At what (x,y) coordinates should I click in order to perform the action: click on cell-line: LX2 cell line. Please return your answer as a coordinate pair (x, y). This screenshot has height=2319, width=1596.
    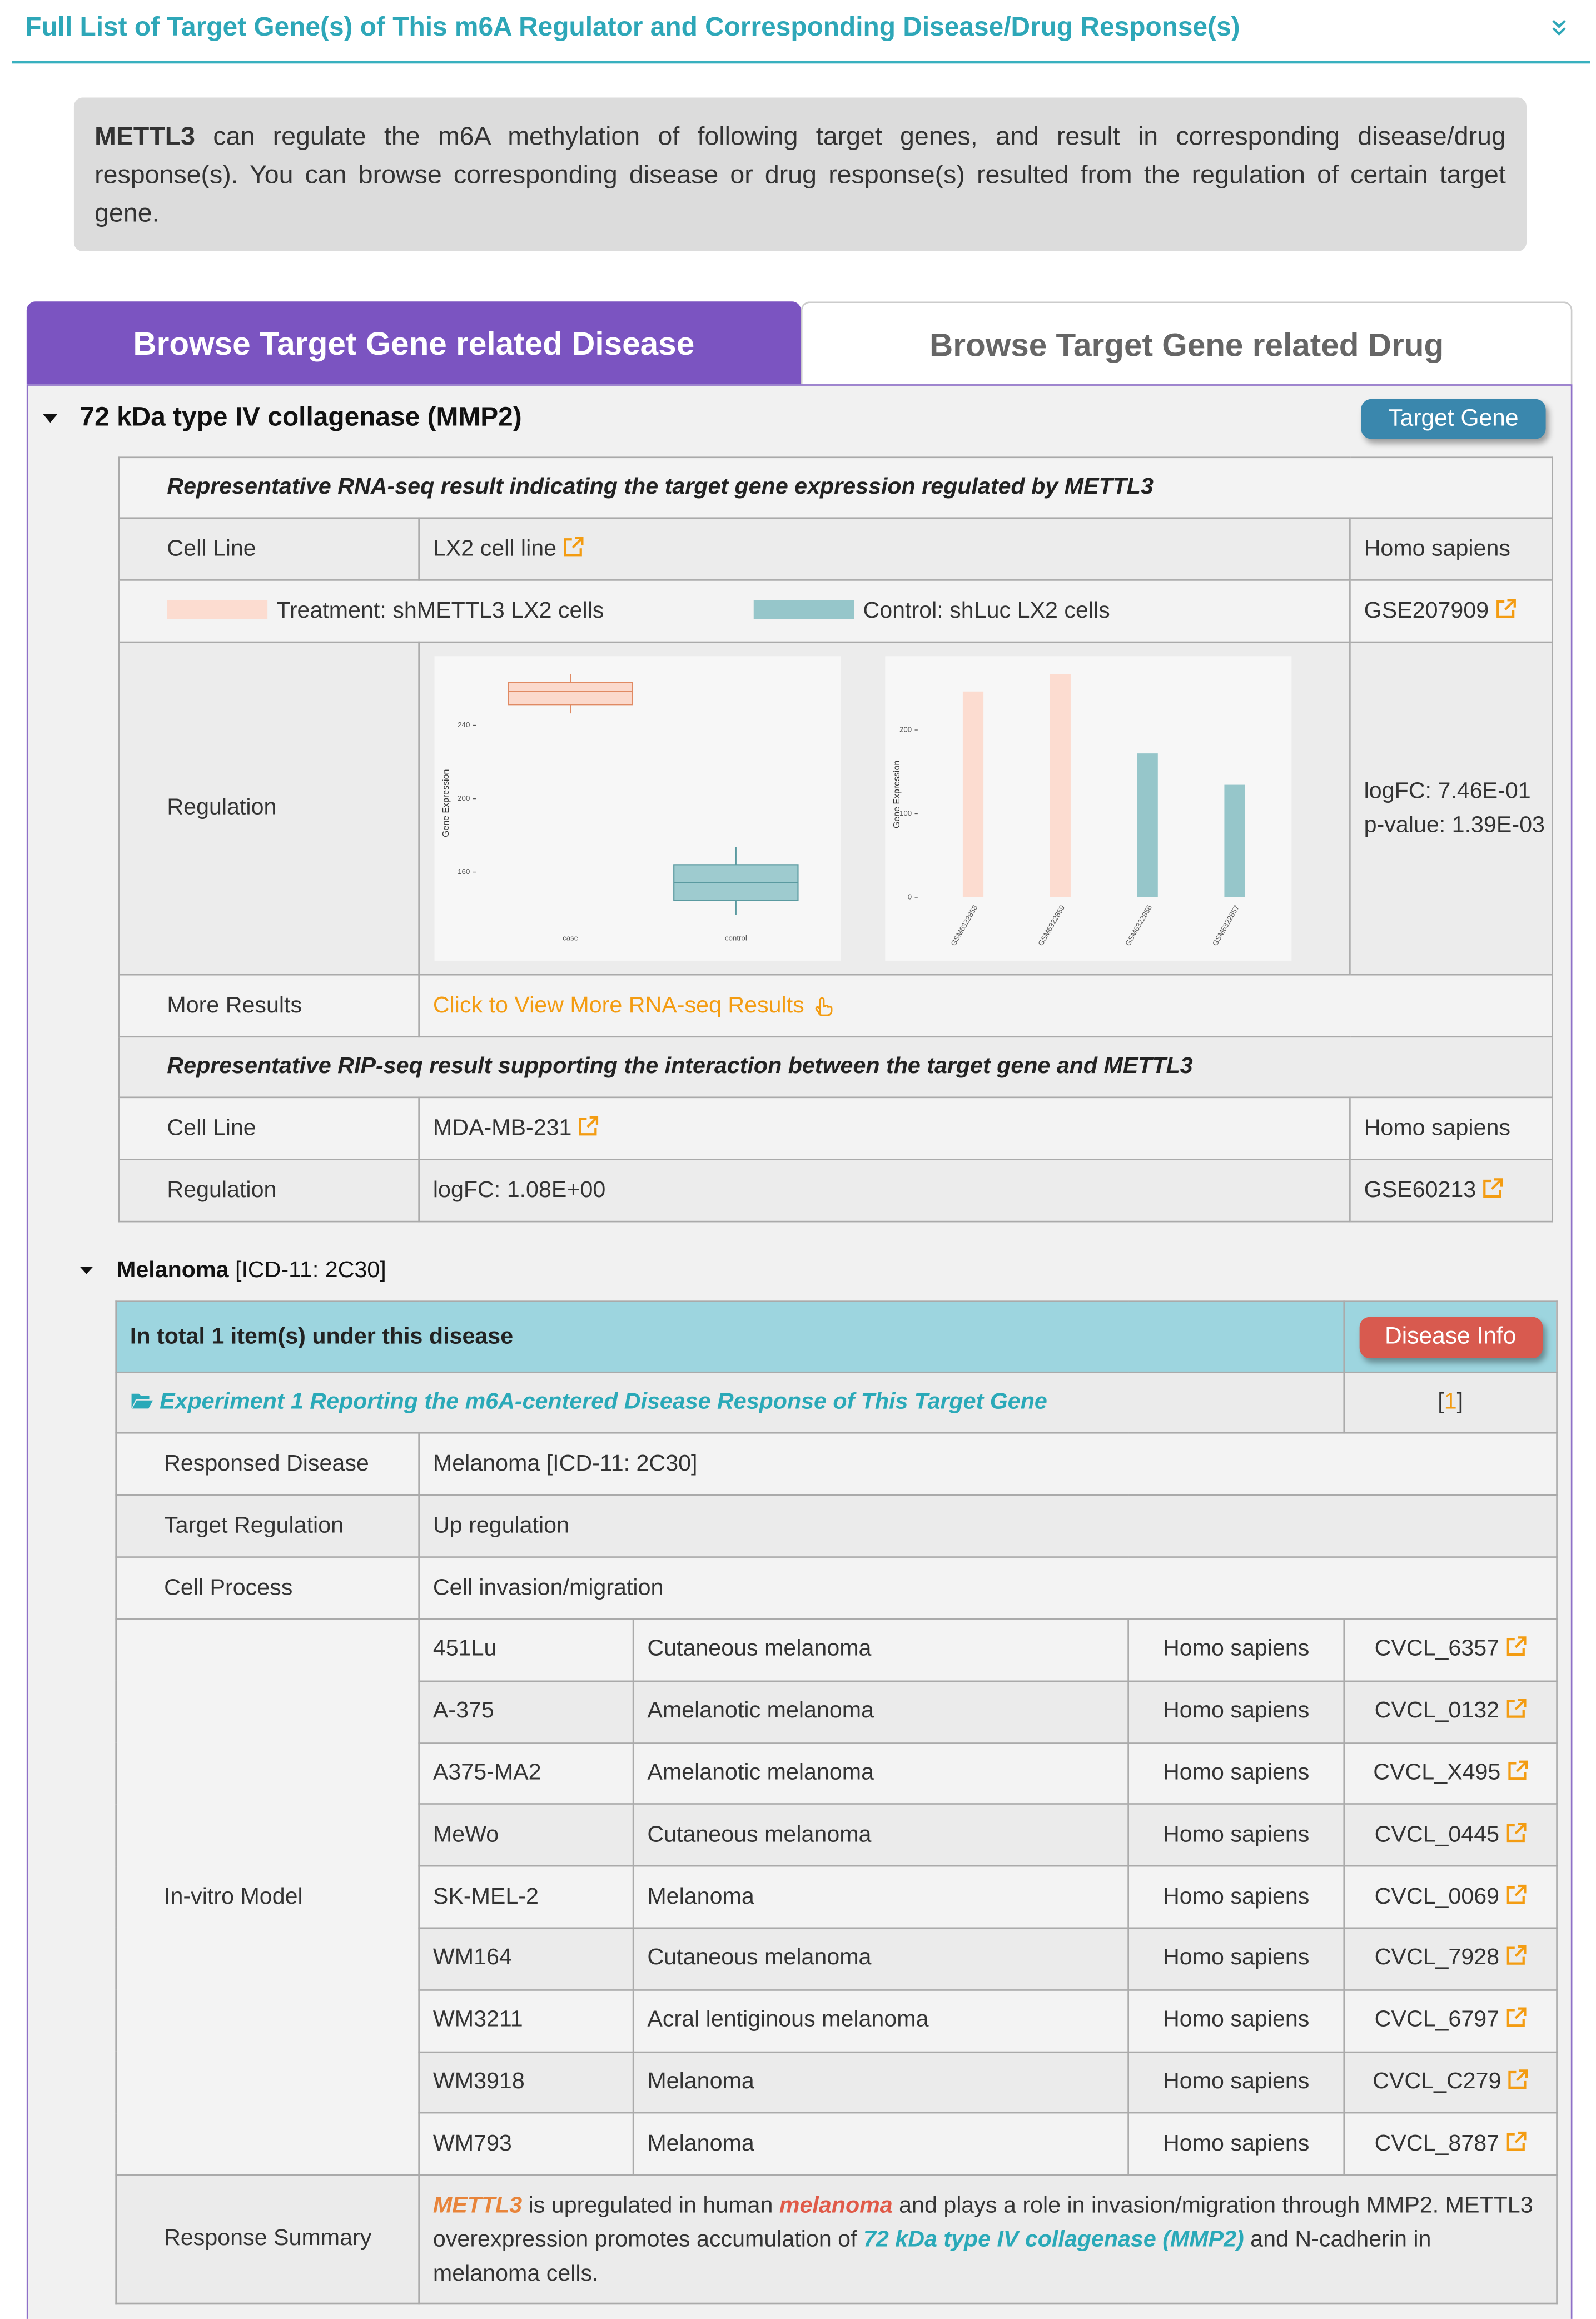
    Looking at the image, I should click on (494, 548).